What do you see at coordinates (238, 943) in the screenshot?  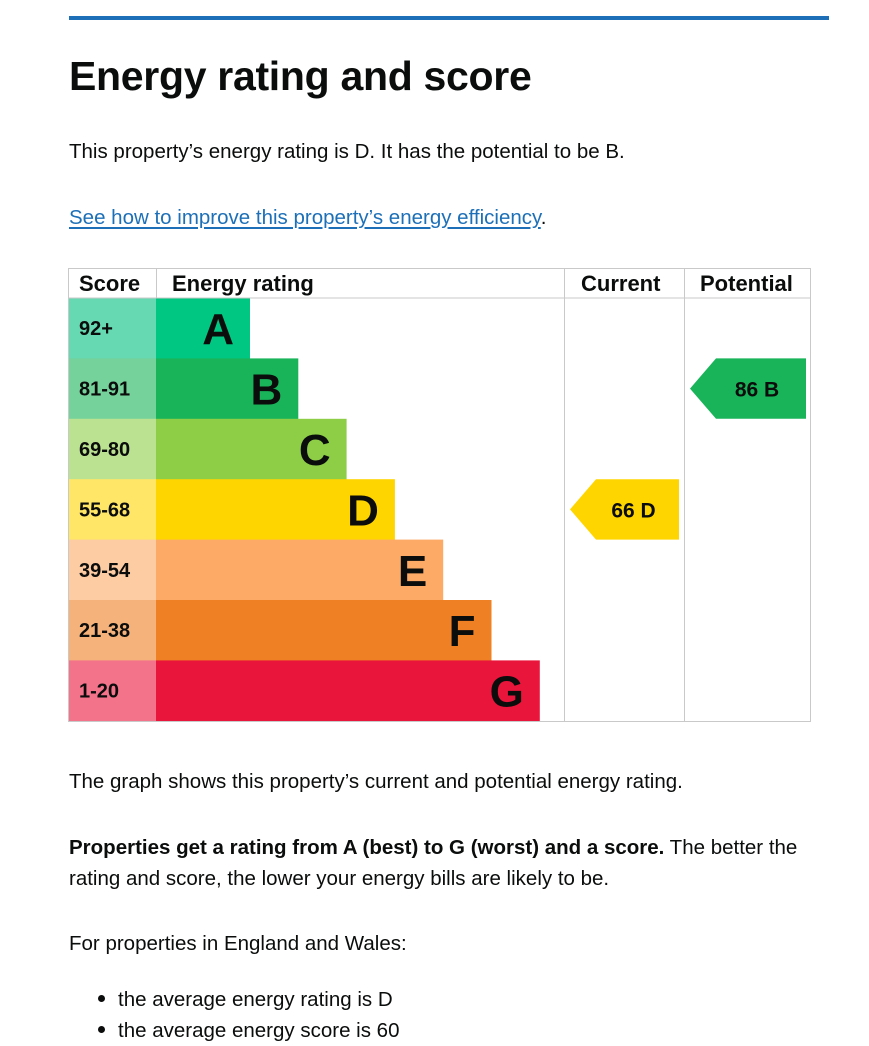 I see `country-intro: For properties in England and Wales:` at bounding box center [238, 943].